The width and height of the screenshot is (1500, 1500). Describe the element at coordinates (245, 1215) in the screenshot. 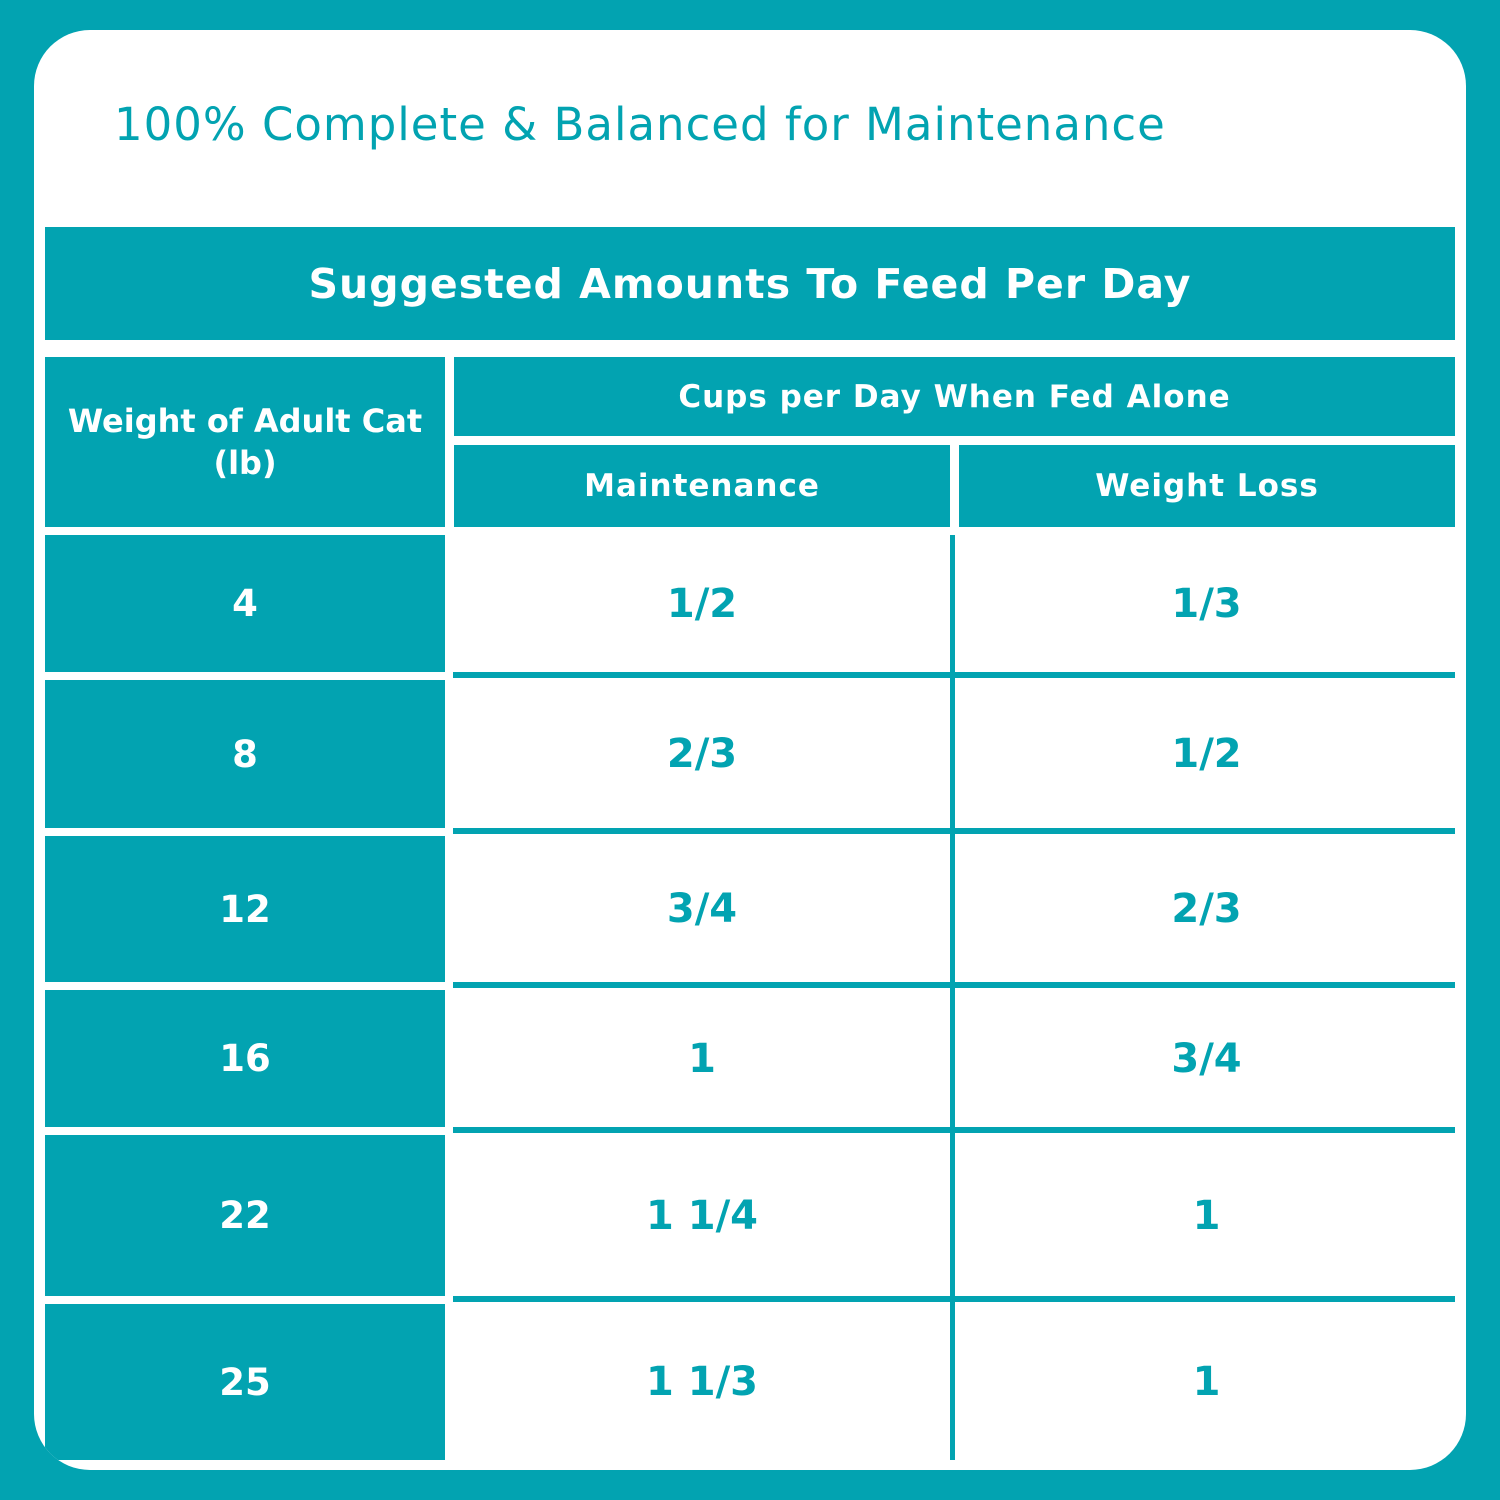

I see `weight-cell: 22` at that location.